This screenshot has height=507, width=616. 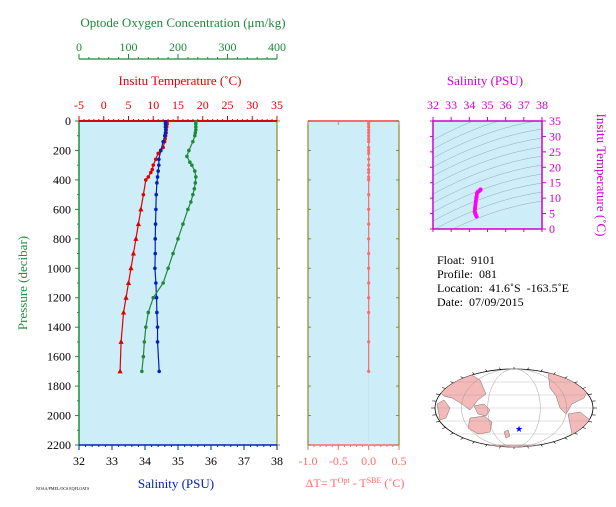 I want to click on world-map-inset: ★, so click(x=514, y=408).